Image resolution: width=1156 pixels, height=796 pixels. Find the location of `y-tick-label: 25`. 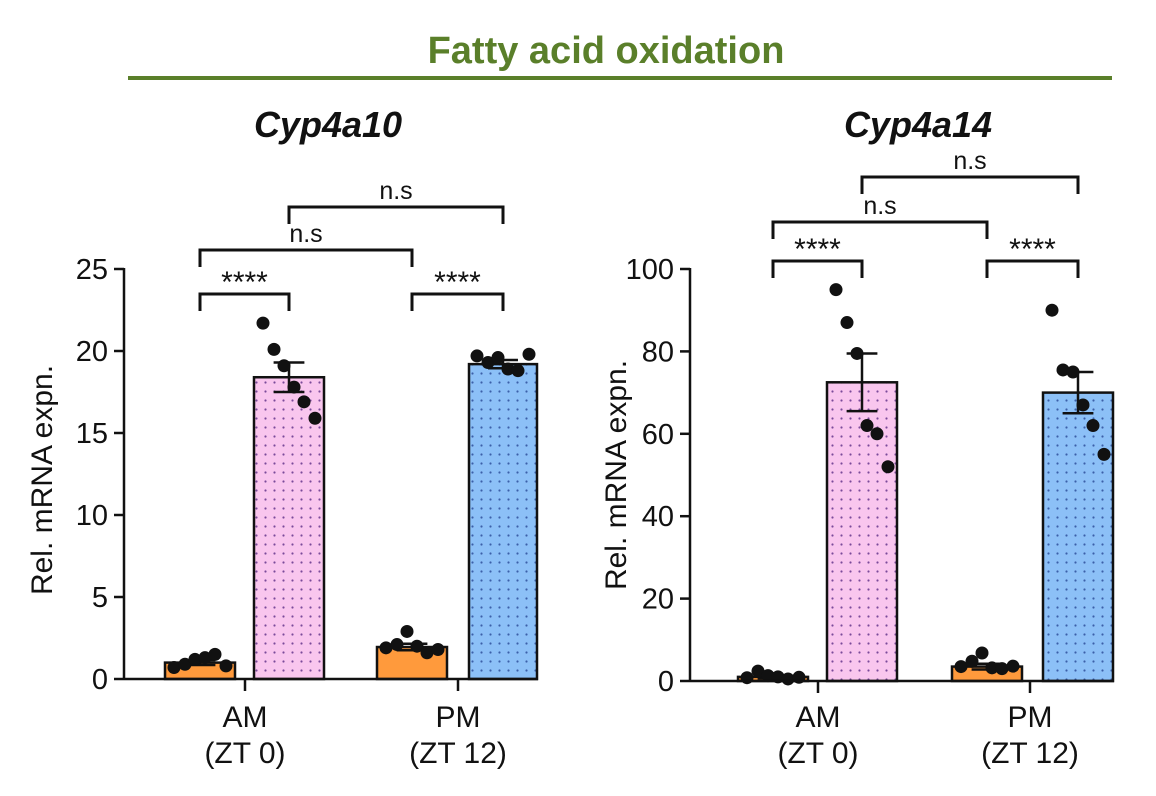

y-tick-label: 25 is located at coordinates (92, 270).